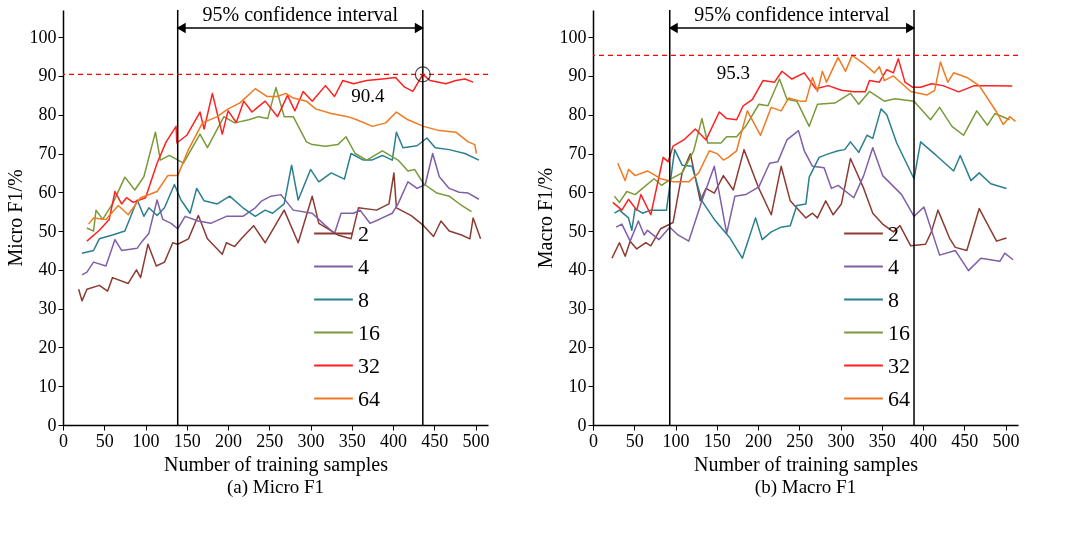 The height and width of the screenshot is (542, 1087). I want to click on y-axis-title: Micro F1/%, so click(14, 218).